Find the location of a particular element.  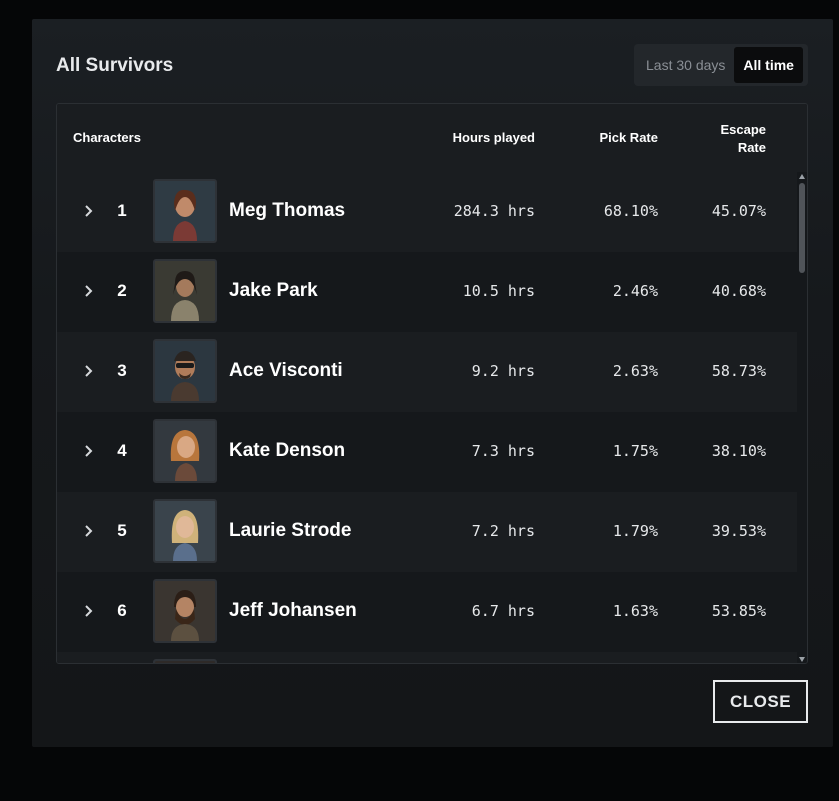

range-all-time: All time is located at coordinates (768, 65).